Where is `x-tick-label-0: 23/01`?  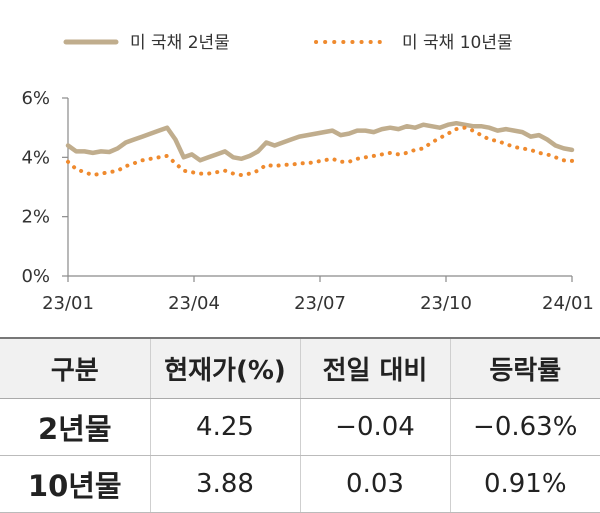
x-tick-label-0: 23/01 is located at coordinates (68, 303).